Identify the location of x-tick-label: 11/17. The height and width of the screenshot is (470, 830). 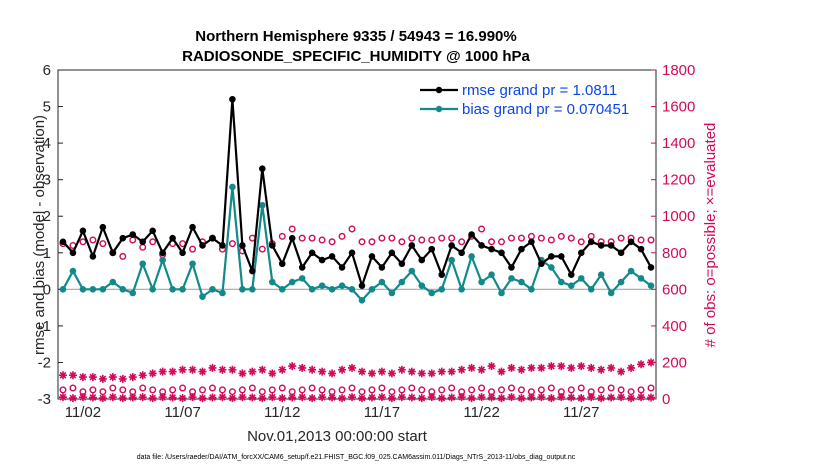
(382, 412).